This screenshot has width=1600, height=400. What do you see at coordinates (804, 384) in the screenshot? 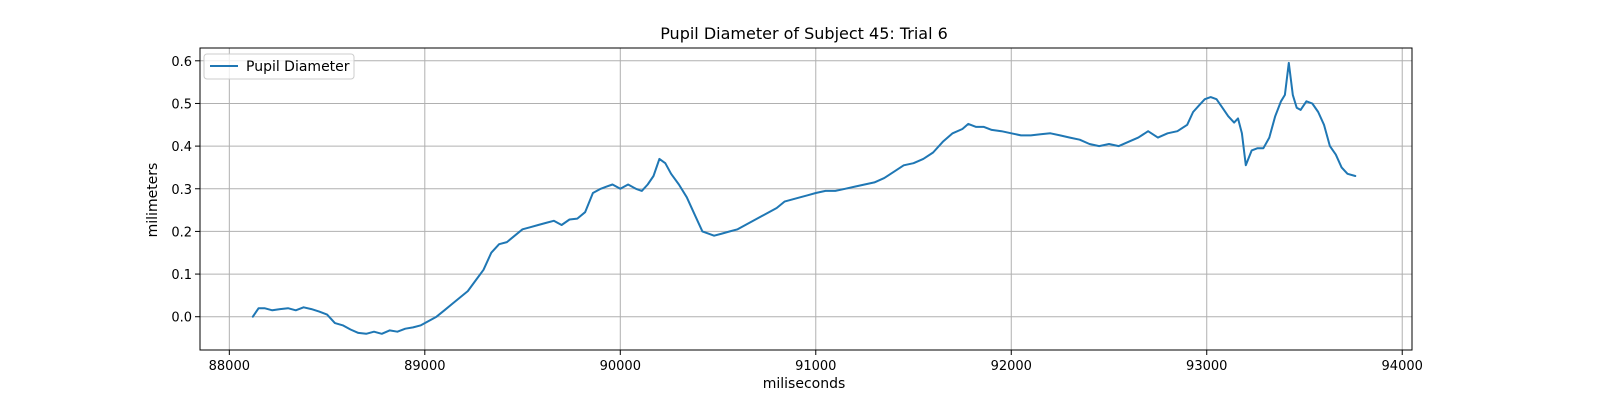
I see `x-axis-label: miliseconds` at bounding box center [804, 384].